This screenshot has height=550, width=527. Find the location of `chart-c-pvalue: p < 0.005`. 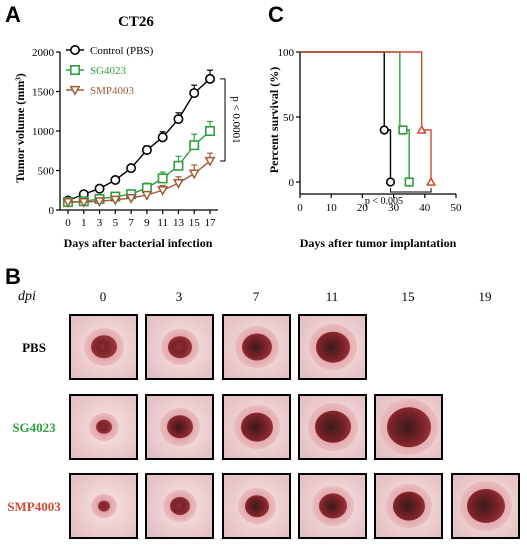

chart-c-pvalue: p < 0.005 is located at coordinates (384, 201).